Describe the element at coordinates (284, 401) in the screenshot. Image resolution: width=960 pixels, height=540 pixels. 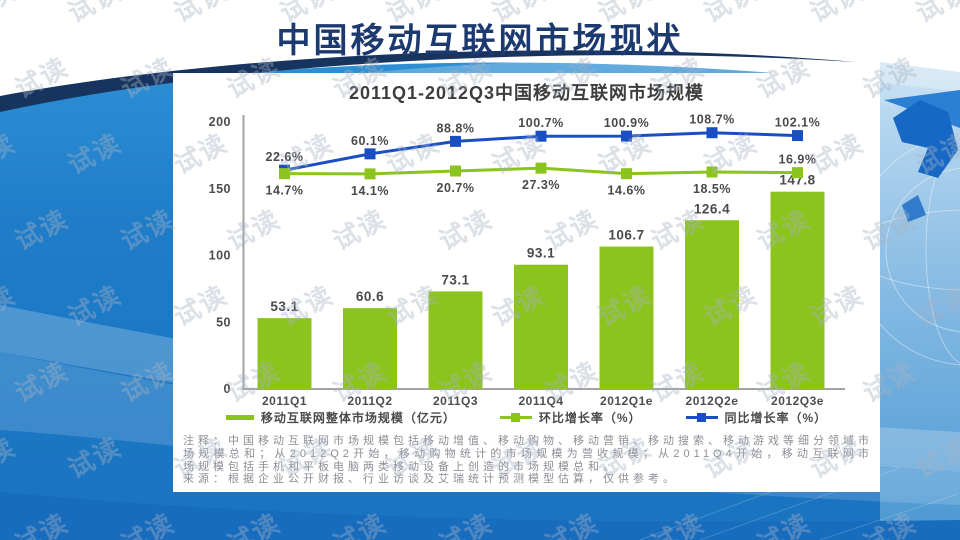
I see `x-category-label: 2011Q1` at that location.